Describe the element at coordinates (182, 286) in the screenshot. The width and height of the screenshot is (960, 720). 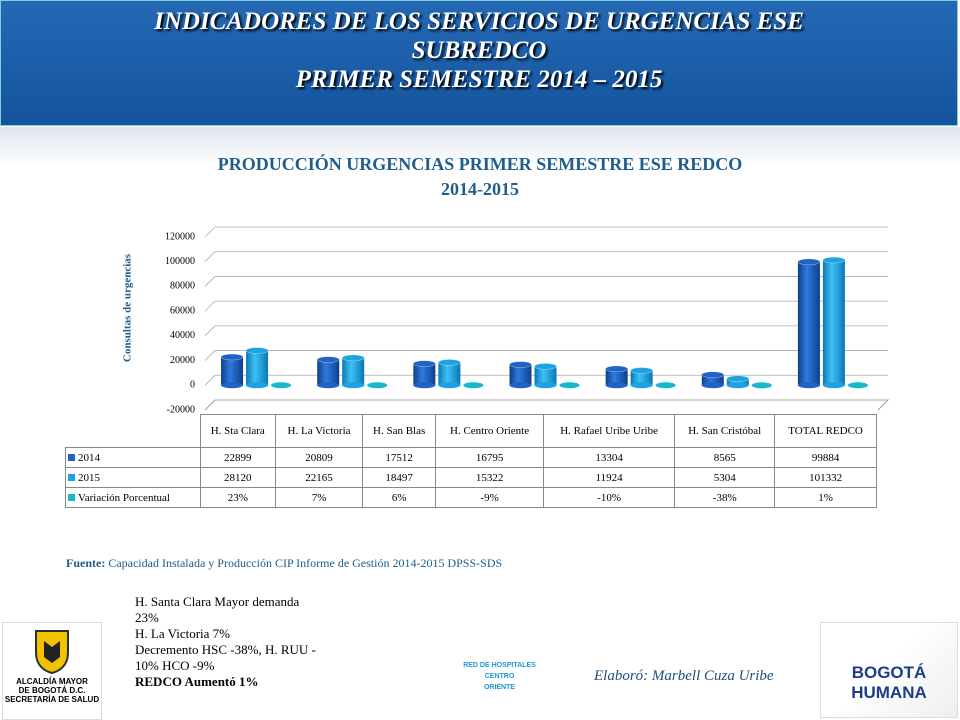
I see `y-tick-label: 80000` at that location.